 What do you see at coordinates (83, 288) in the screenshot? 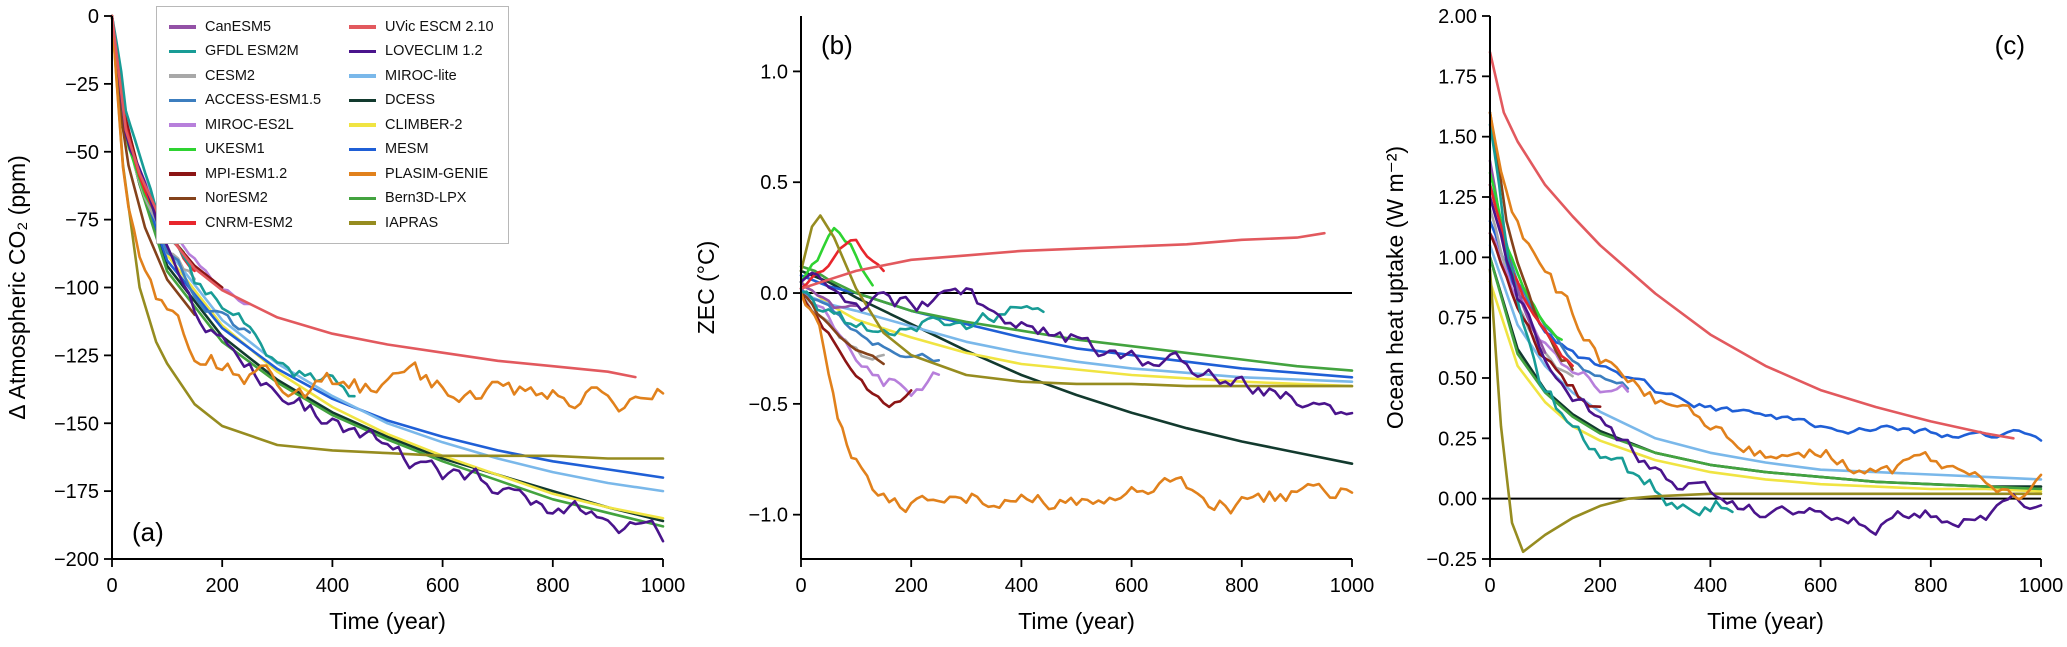
I see `y-axis: 0 −25 −50 −75 −100 −125 −150 −175 −200` at bounding box center [83, 288].